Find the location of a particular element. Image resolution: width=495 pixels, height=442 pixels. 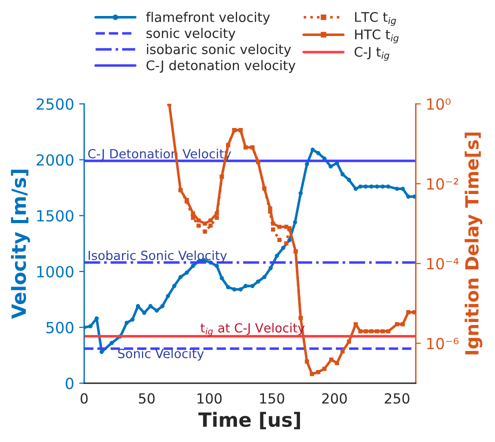

legend-label: sonic velocity is located at coordinates (191, 34).